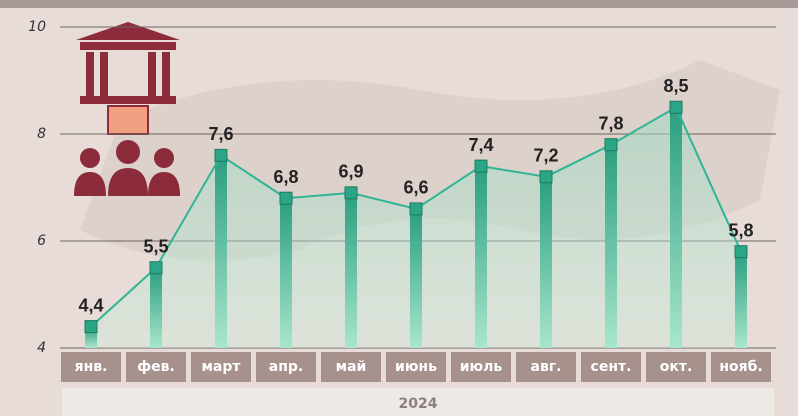  I want to click on icon, so click(127, 109).